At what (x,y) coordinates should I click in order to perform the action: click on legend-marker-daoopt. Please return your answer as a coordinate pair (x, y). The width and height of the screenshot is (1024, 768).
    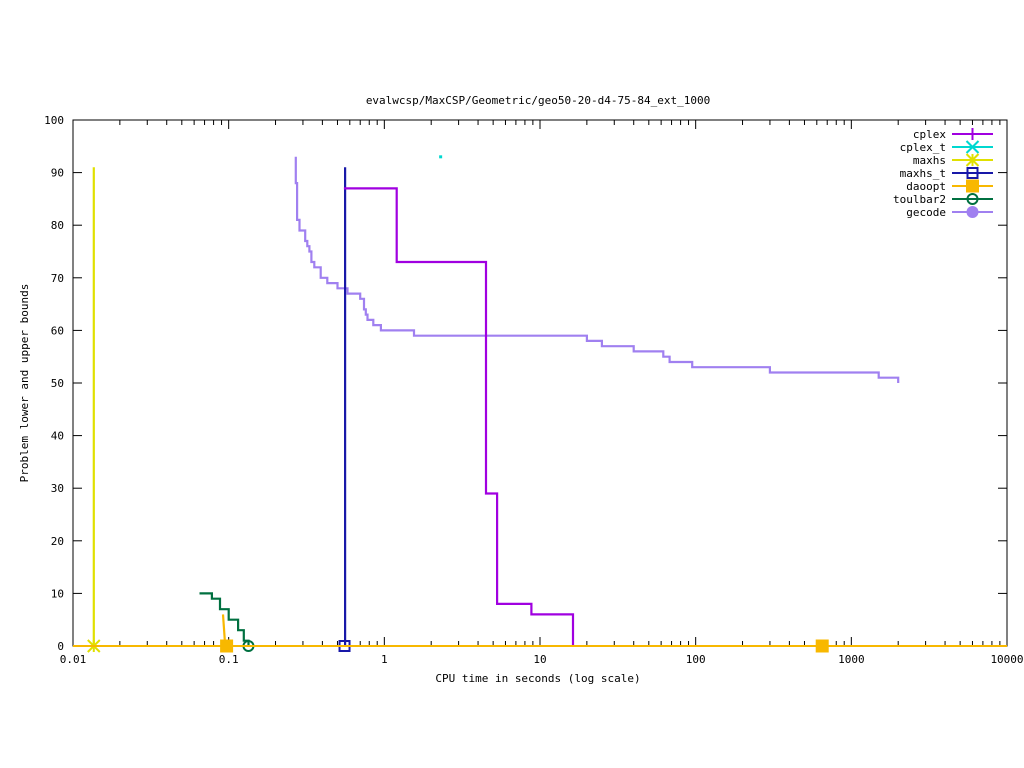
    Looking at the image, I should click on (972, 186).